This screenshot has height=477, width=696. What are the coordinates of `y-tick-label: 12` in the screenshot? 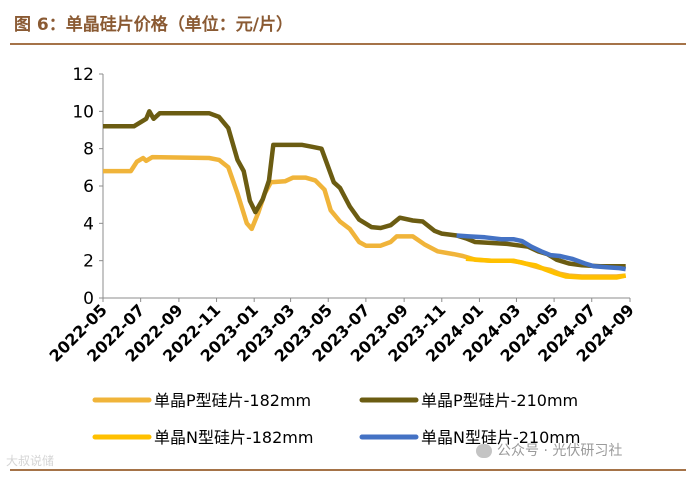 It's located at (83, 75).